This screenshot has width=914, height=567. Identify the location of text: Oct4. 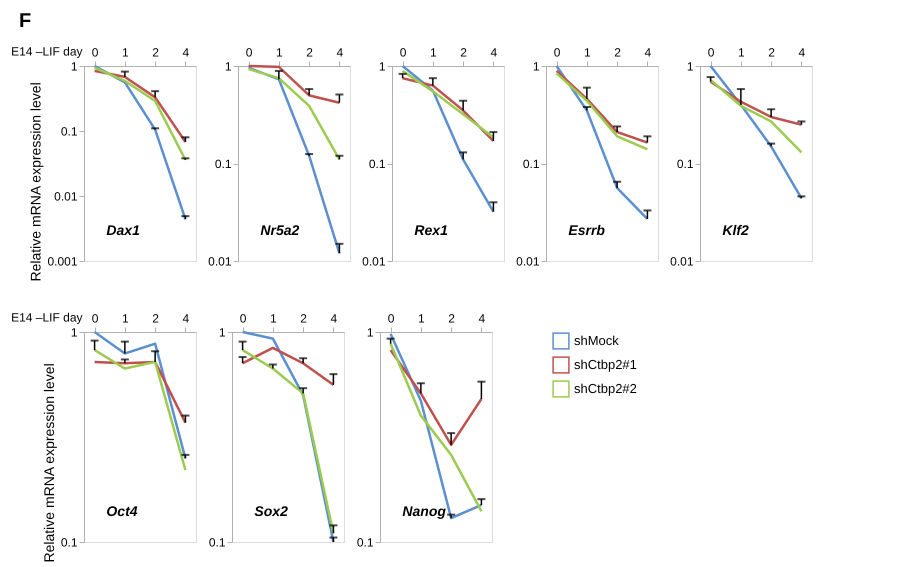
(122, 511).